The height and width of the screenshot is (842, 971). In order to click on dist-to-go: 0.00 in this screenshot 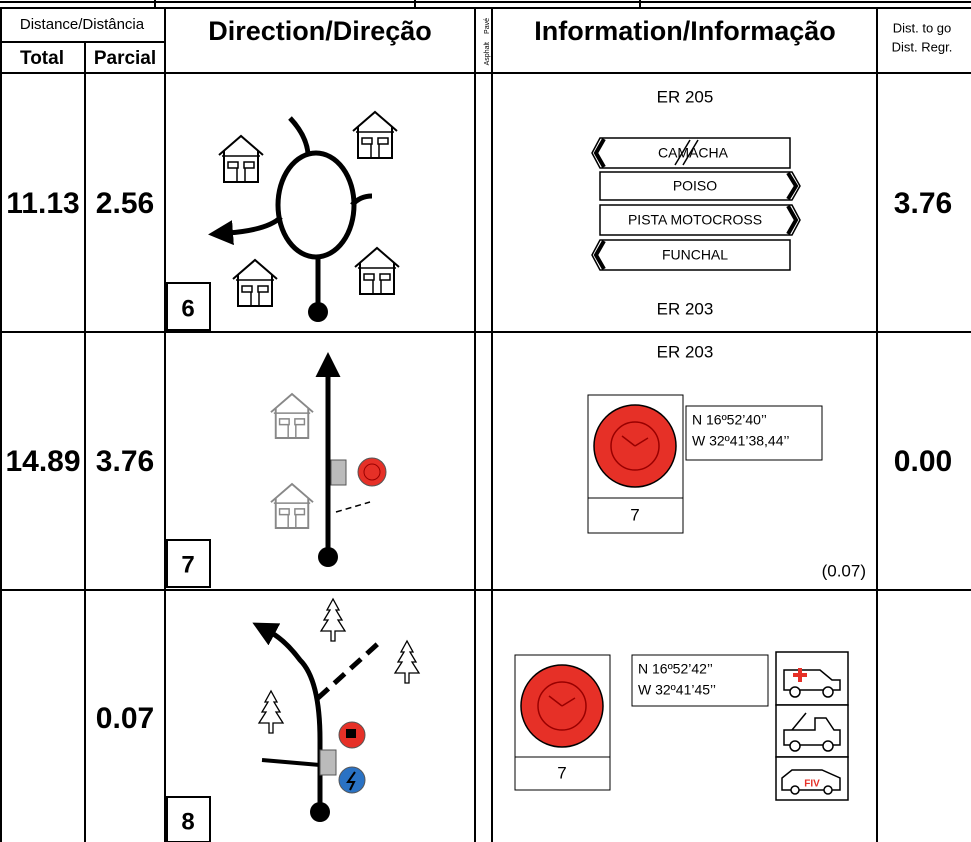, I will do `click(923, 461)`.